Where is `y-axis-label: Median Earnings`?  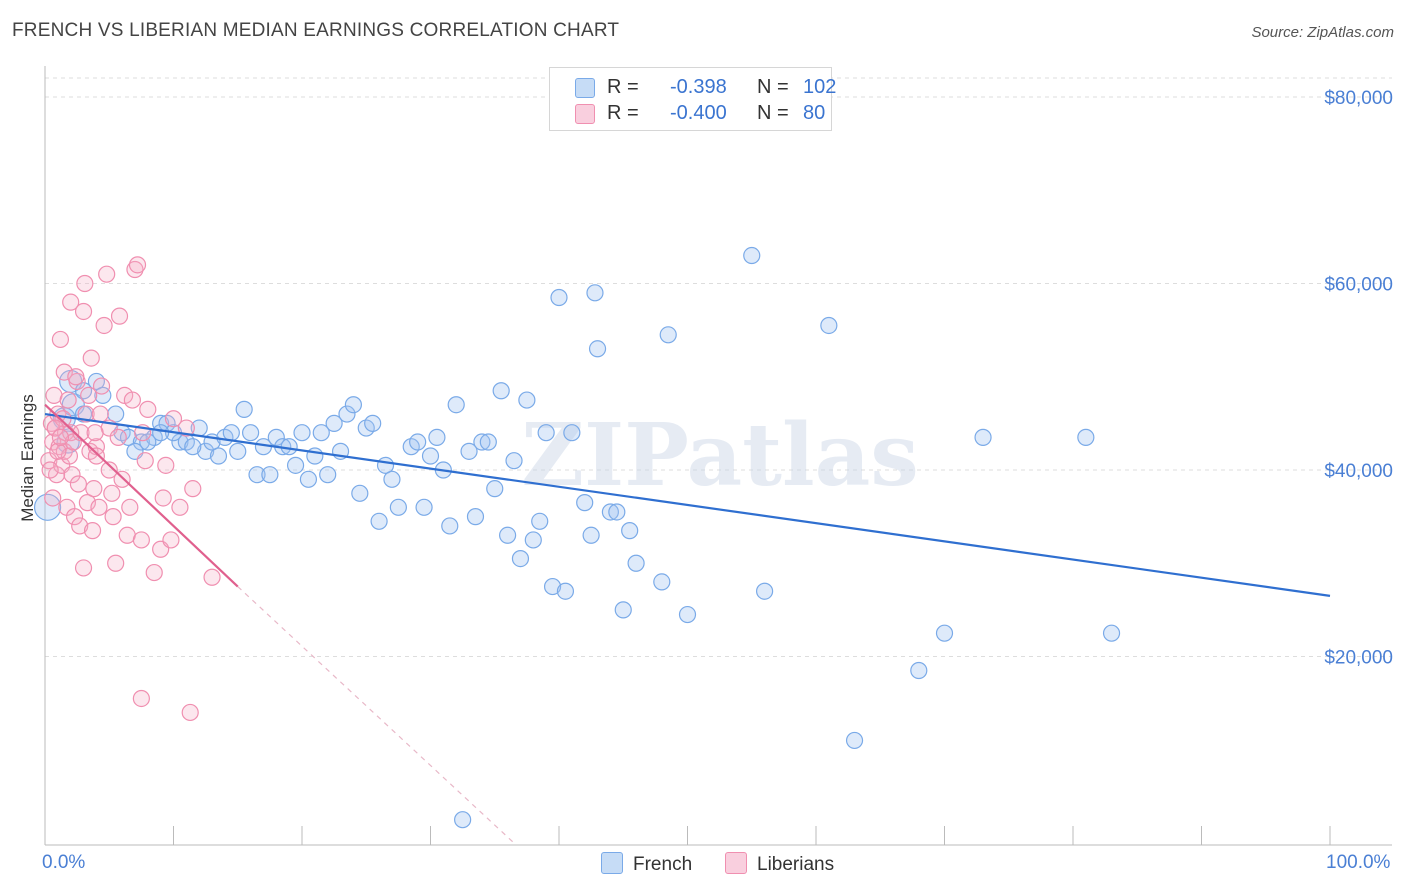 y-axis-label: Median Earnings is located at coordinates (27, 458).